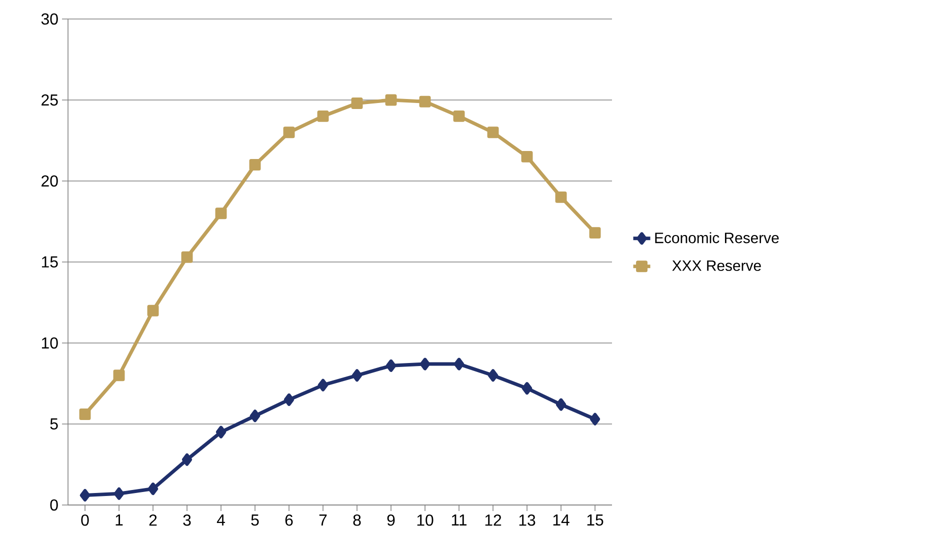  Describe the element at coordinates (50, 262) in the screenshot. I see `y-tick-label: 15` at that location.